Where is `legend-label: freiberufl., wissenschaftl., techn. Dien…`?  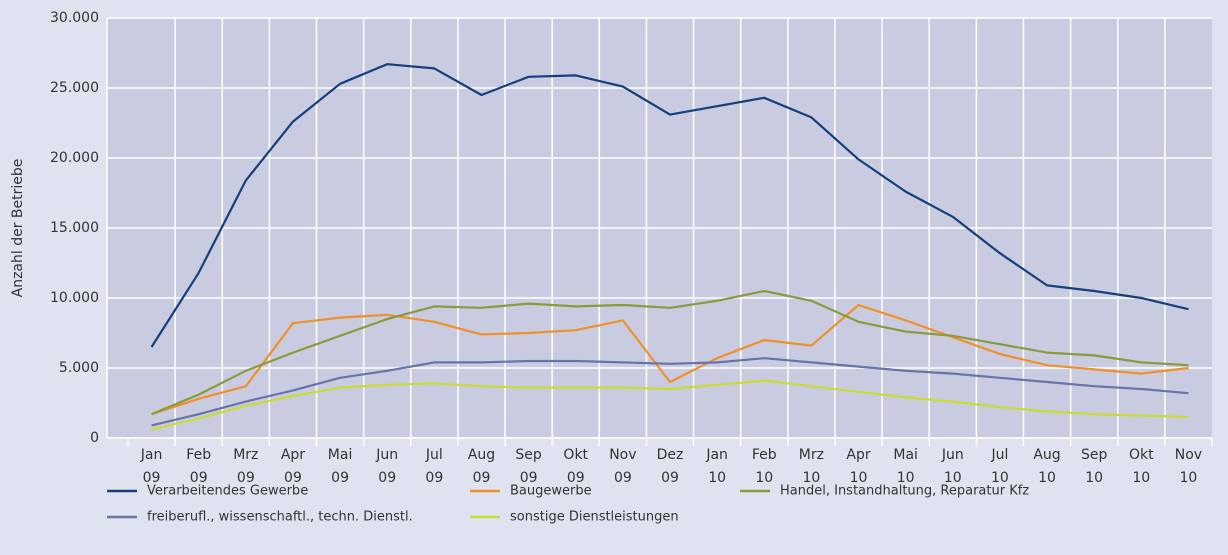 legend-label: freiberufl., wissenschaftl., techn. Dien… is located at coordinates (280, 517).